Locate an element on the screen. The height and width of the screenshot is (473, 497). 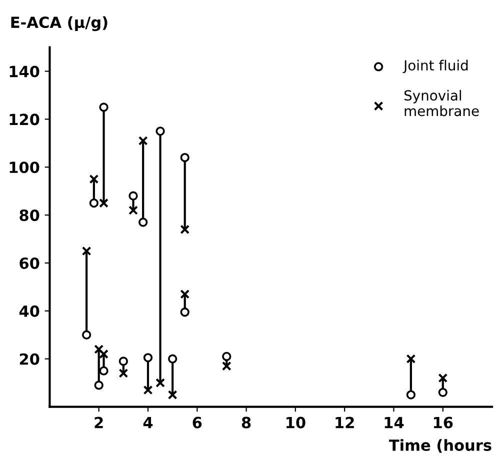
x-tick-label: 12 is located at coordinates (345, 422).